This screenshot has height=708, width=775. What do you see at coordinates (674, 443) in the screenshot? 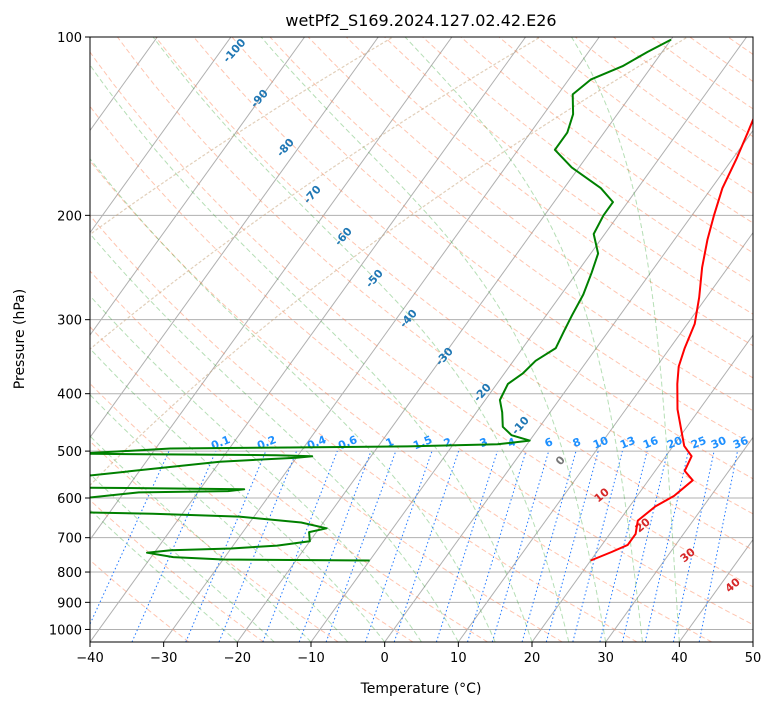
I see `mixing-ratio-label: 20` at bounding box center [674, 443].